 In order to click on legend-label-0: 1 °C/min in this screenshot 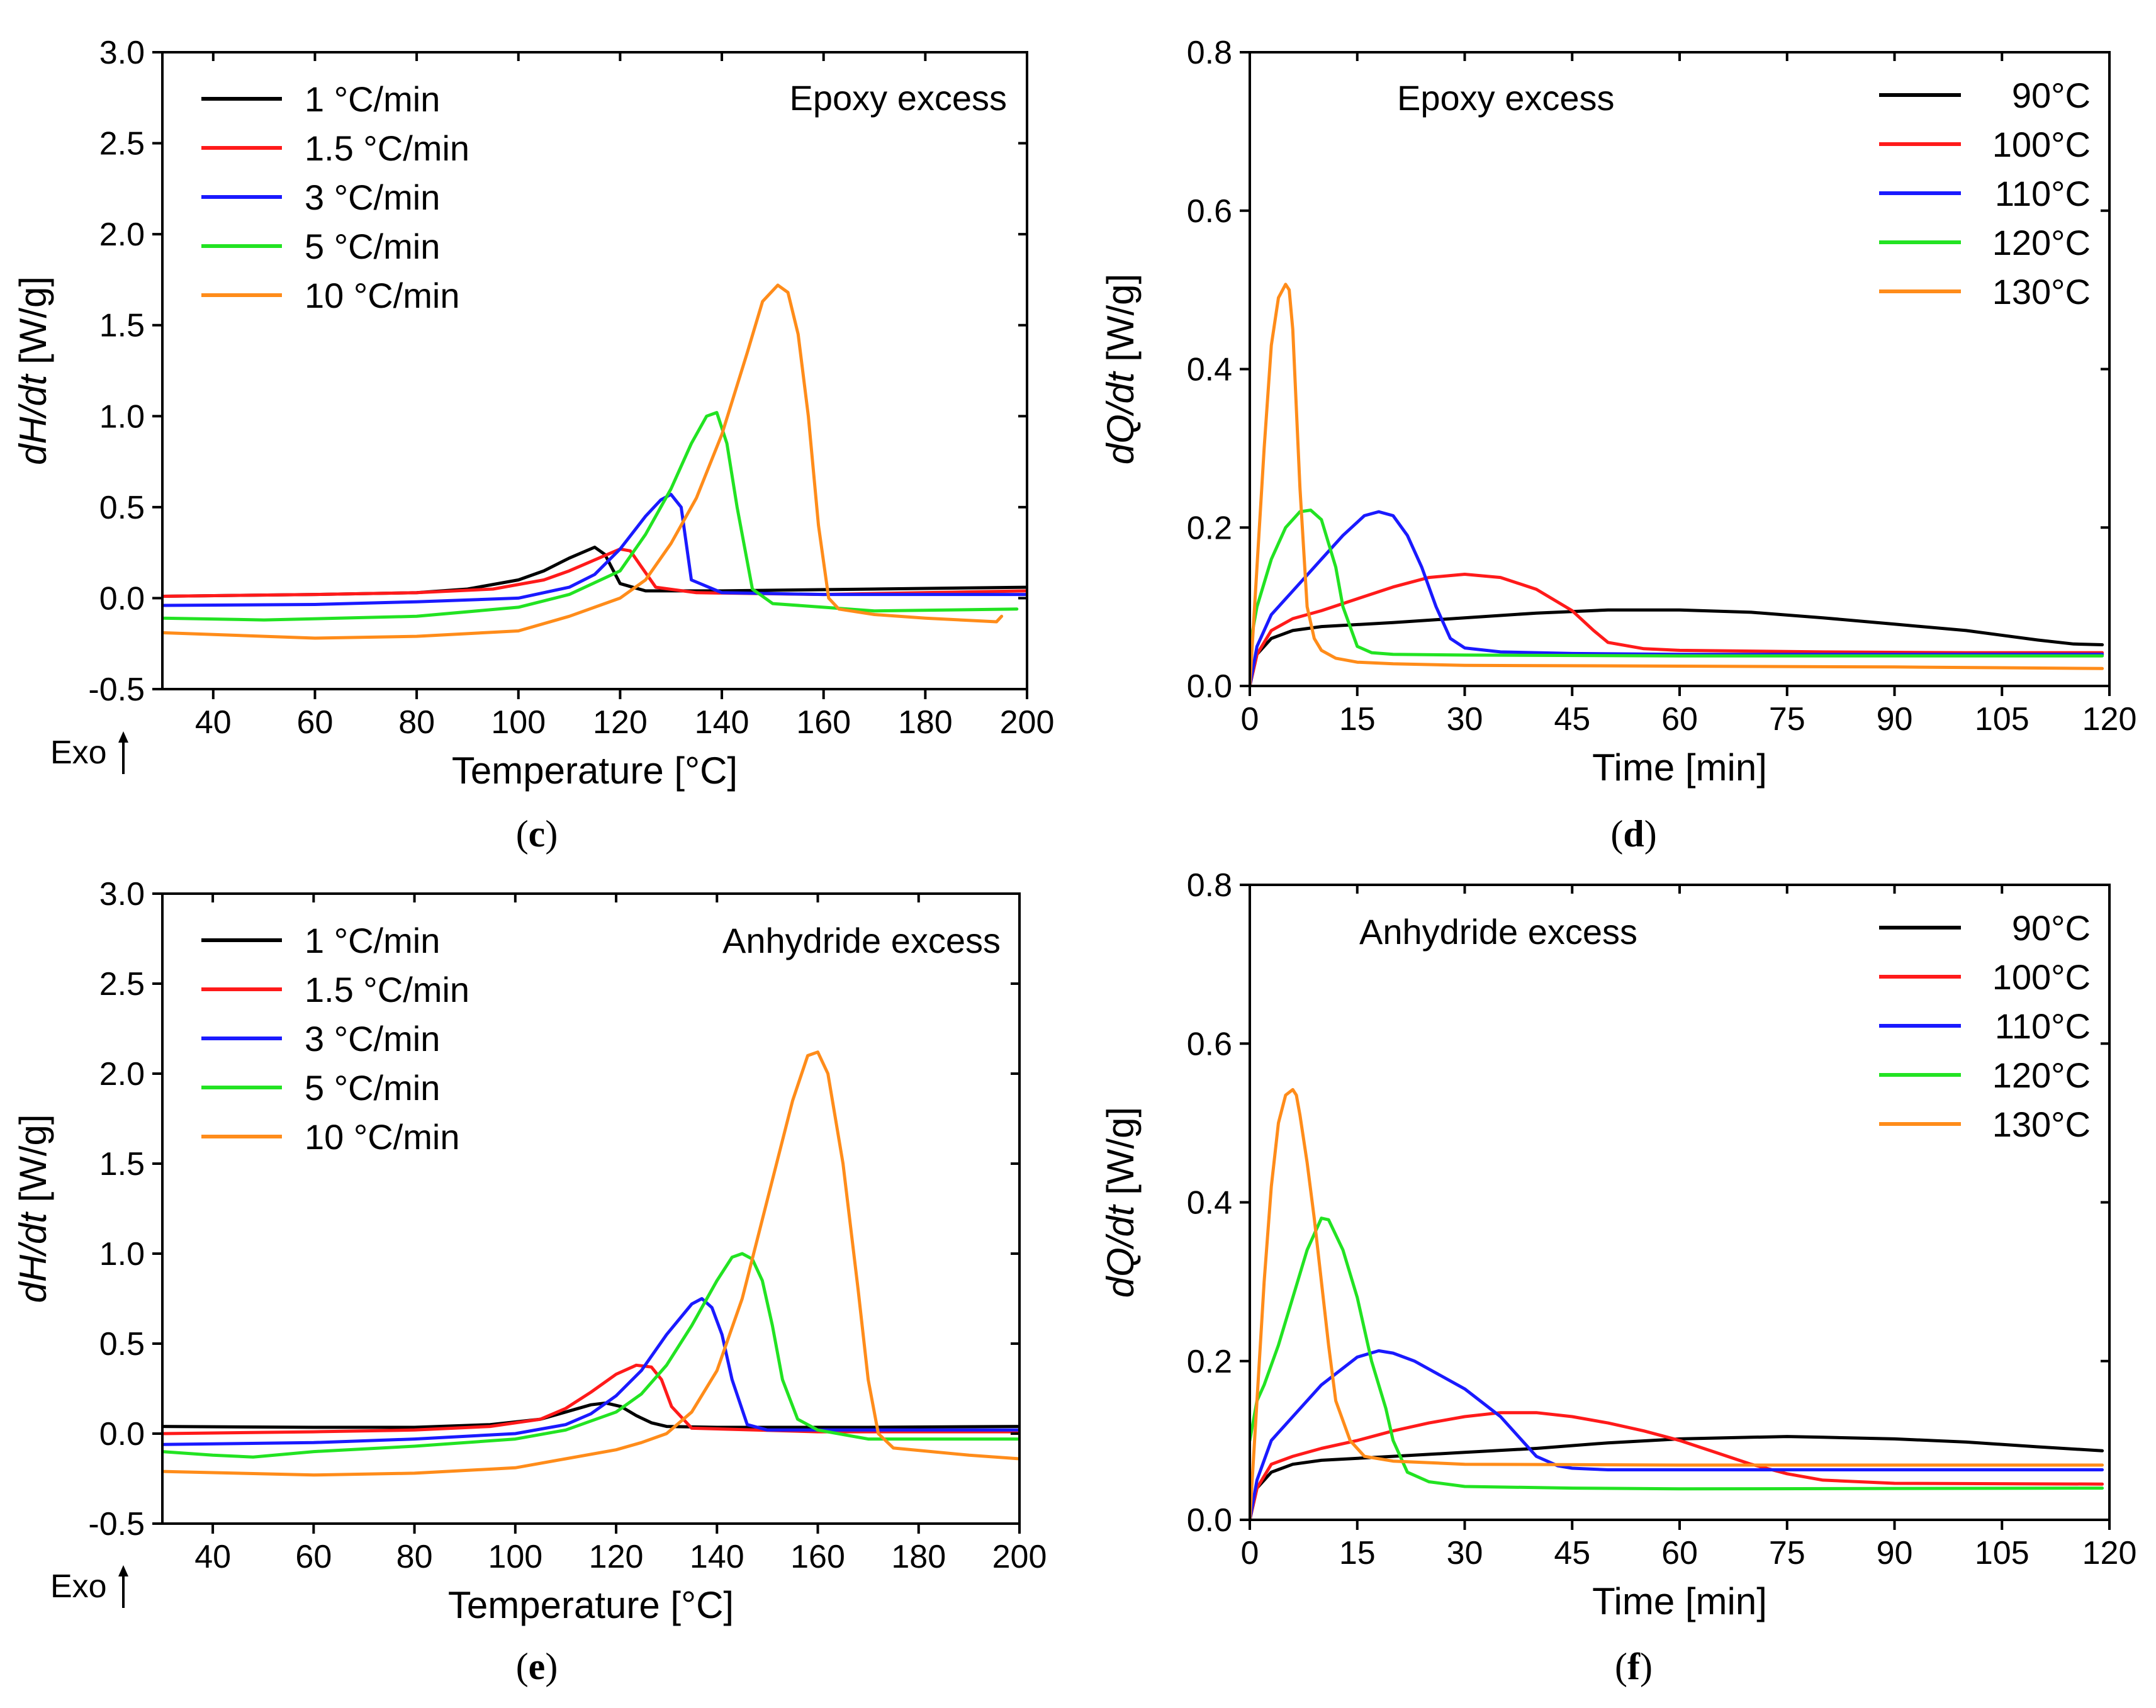, I will do `click(372, 99)`.